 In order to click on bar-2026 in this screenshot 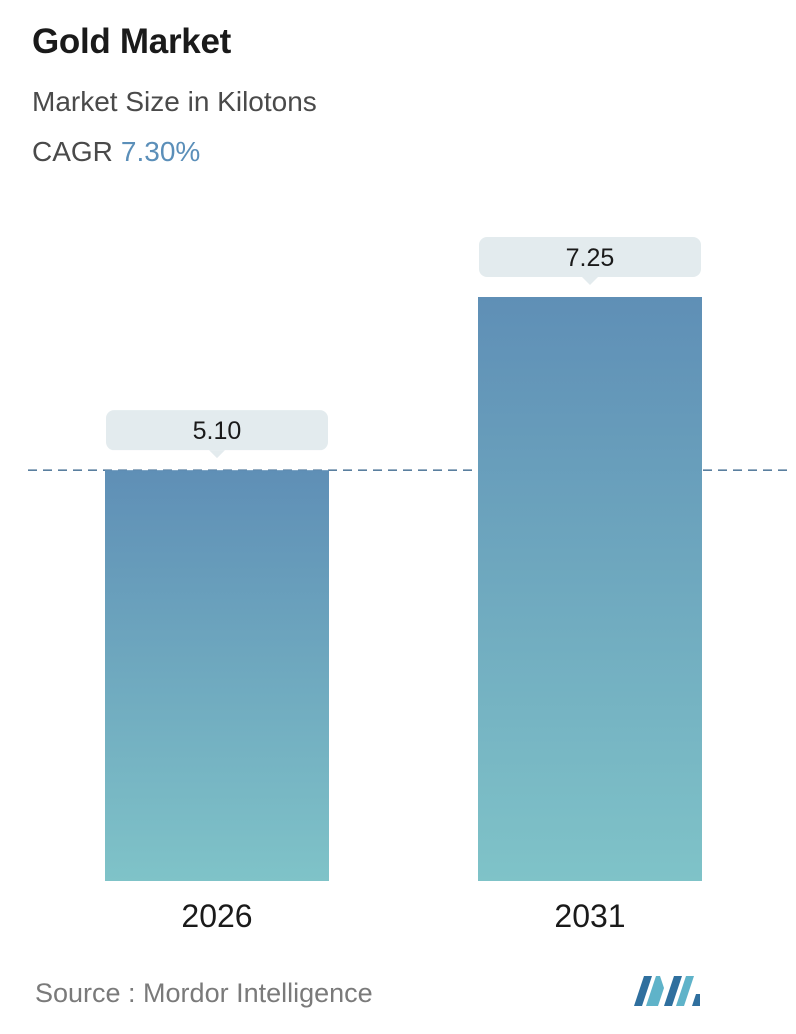, I will do `click(217, 675)`.